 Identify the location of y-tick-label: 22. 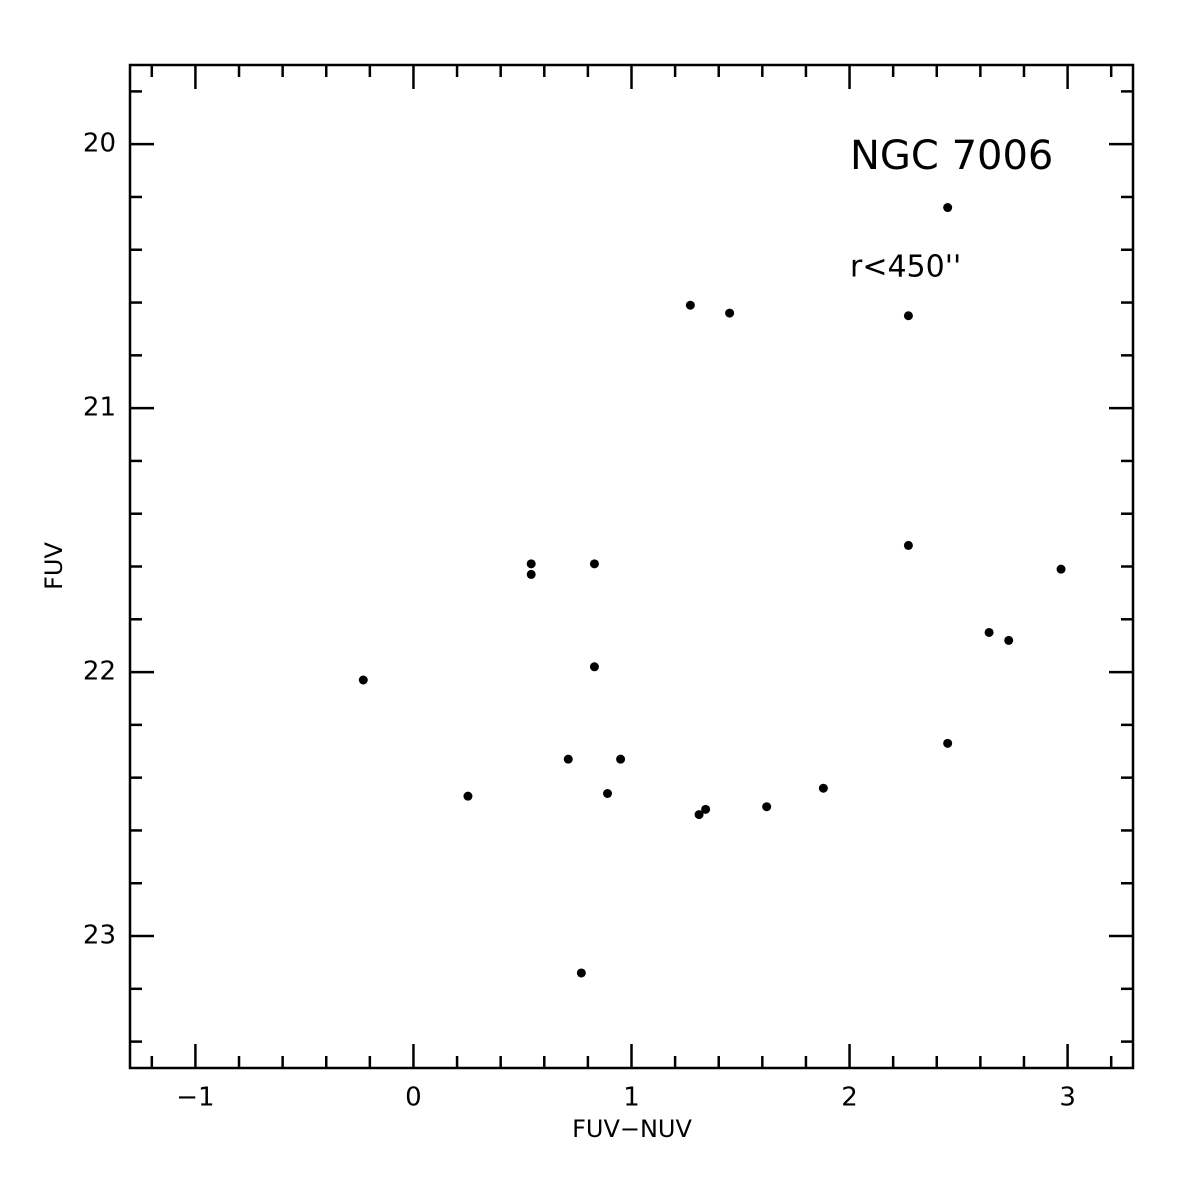
(99, 672).